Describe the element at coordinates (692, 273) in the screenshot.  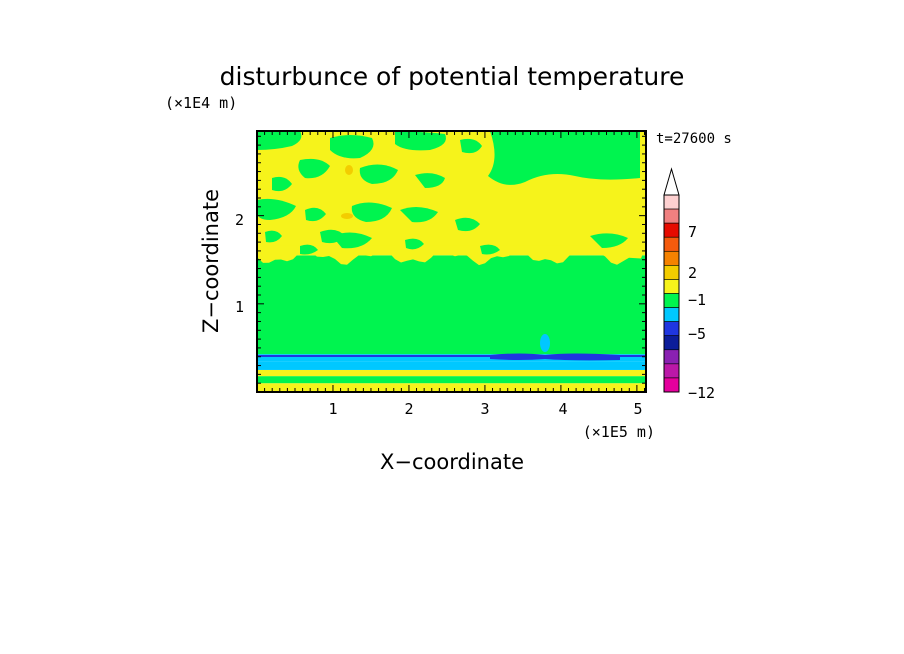
I see `colorbar-label: 2` at that location.